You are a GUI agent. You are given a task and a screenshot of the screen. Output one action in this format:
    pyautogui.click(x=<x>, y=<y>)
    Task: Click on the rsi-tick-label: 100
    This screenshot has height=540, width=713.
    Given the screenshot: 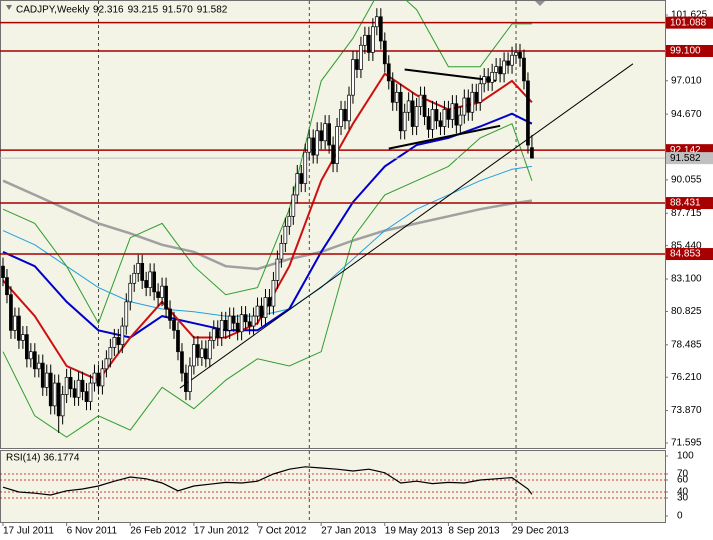 What is the action you would take?
    pyautogui.click(x=685, y=456)
    